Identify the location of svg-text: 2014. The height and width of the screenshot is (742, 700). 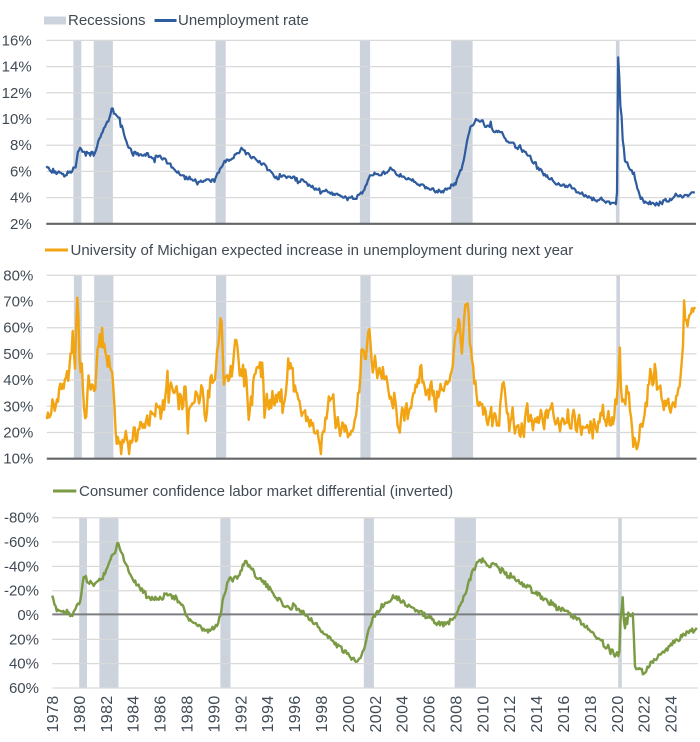
(537, 713).